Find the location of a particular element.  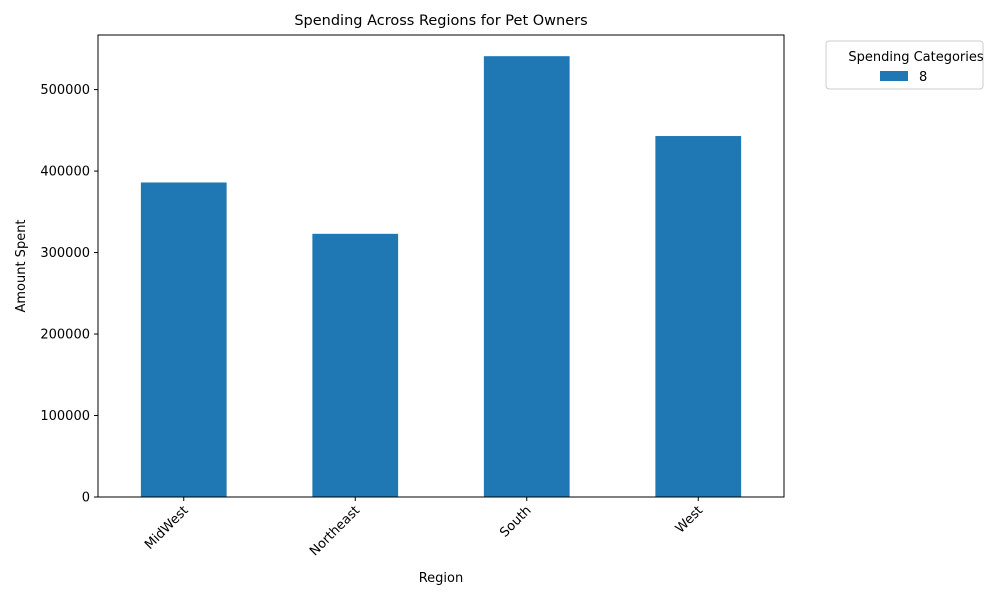

y-tick-label: 100000 is located at coordinates (65, 416).